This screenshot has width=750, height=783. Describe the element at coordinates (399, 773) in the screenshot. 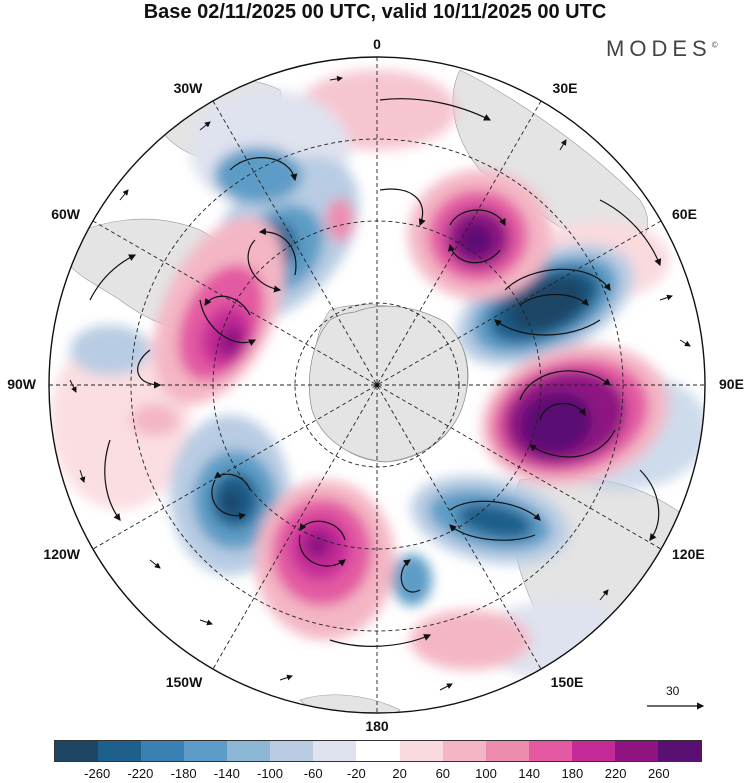

I see `colorbar-tick-label: 20` at that location.